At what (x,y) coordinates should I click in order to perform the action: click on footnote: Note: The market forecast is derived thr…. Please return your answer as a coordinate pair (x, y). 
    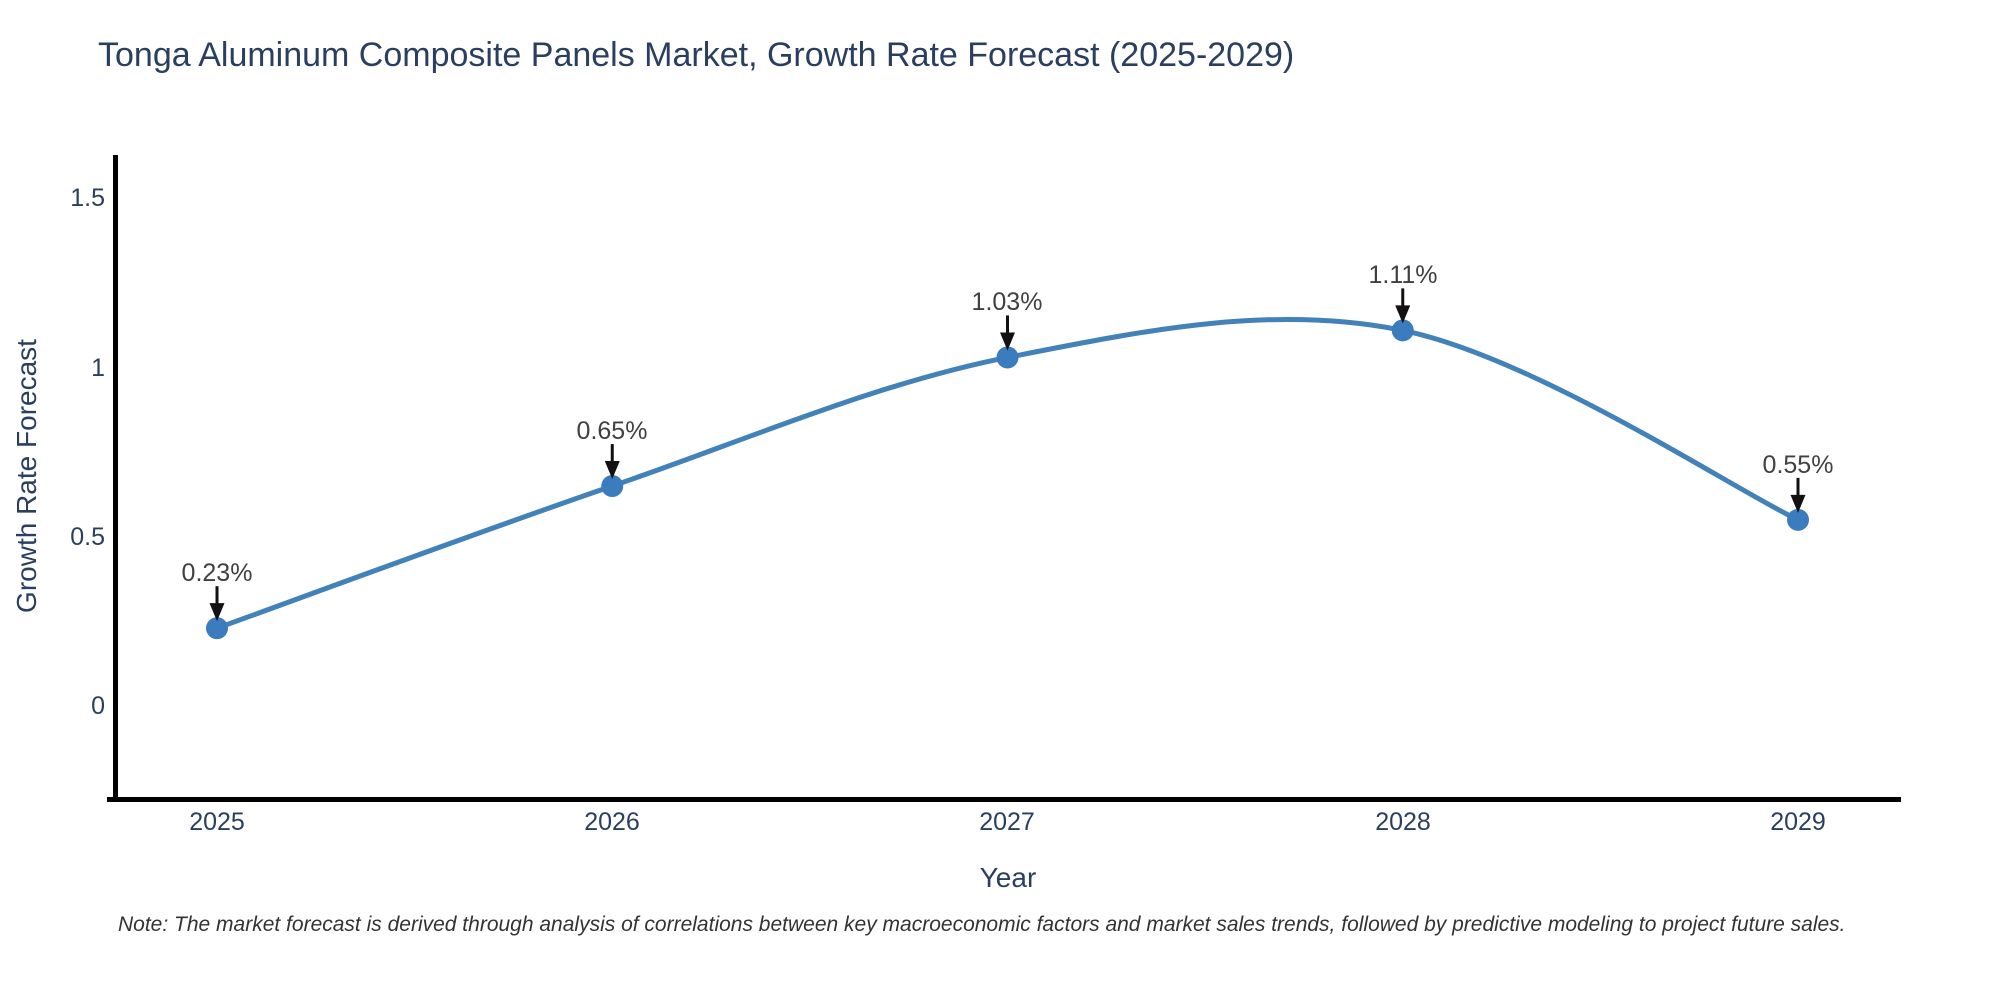
    Looking at the image, I should click on (982, 924).